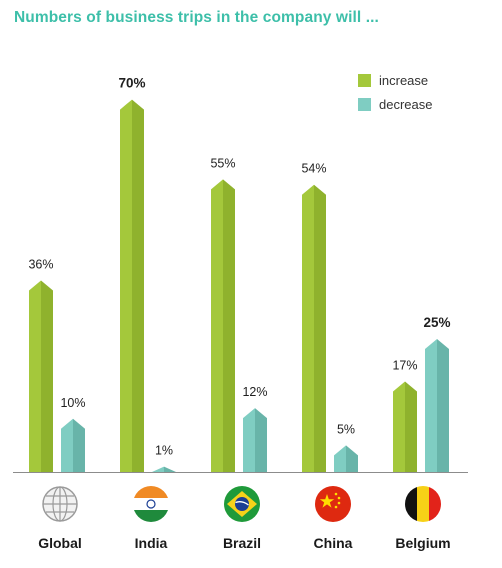  What do you see at coordinates (364, 80) in the screenshot?
I see `legend-swatch-increase` at bounding box center [364, 80].